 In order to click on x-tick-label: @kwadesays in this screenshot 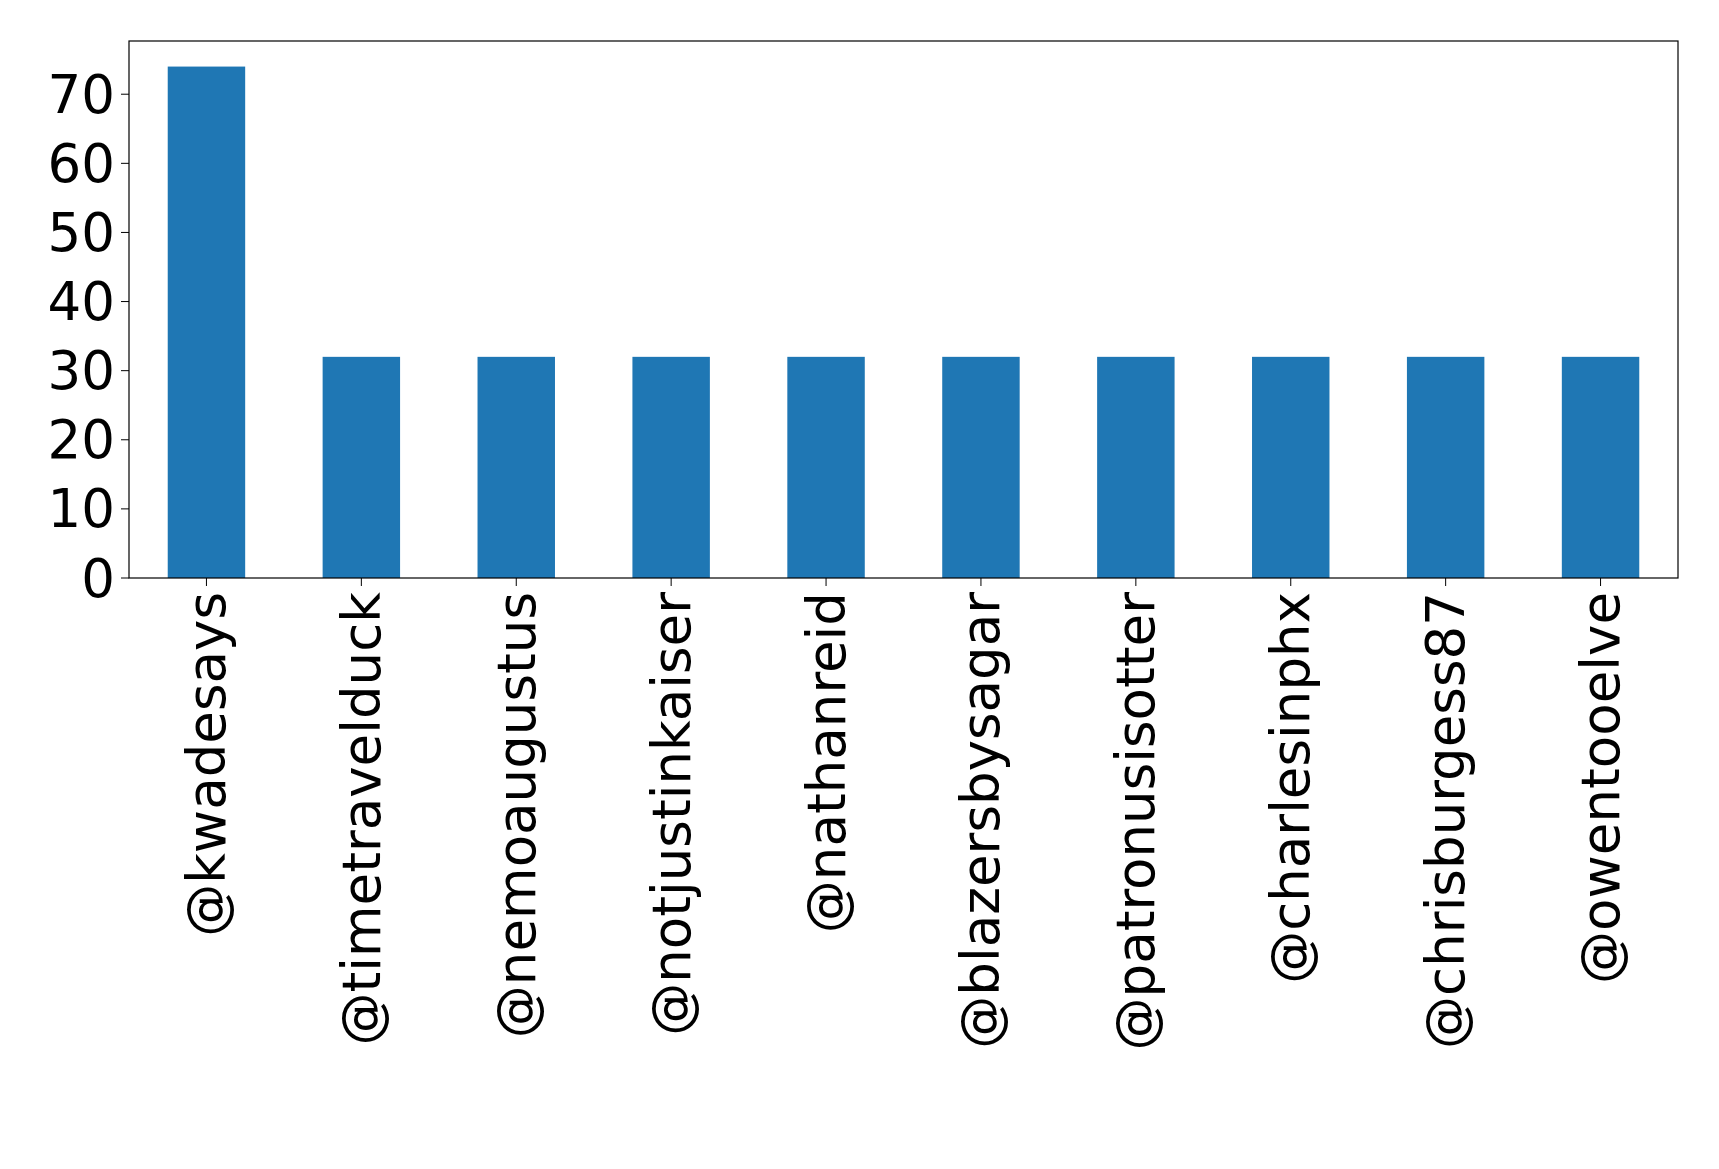, I will do `click(206, 764)`.